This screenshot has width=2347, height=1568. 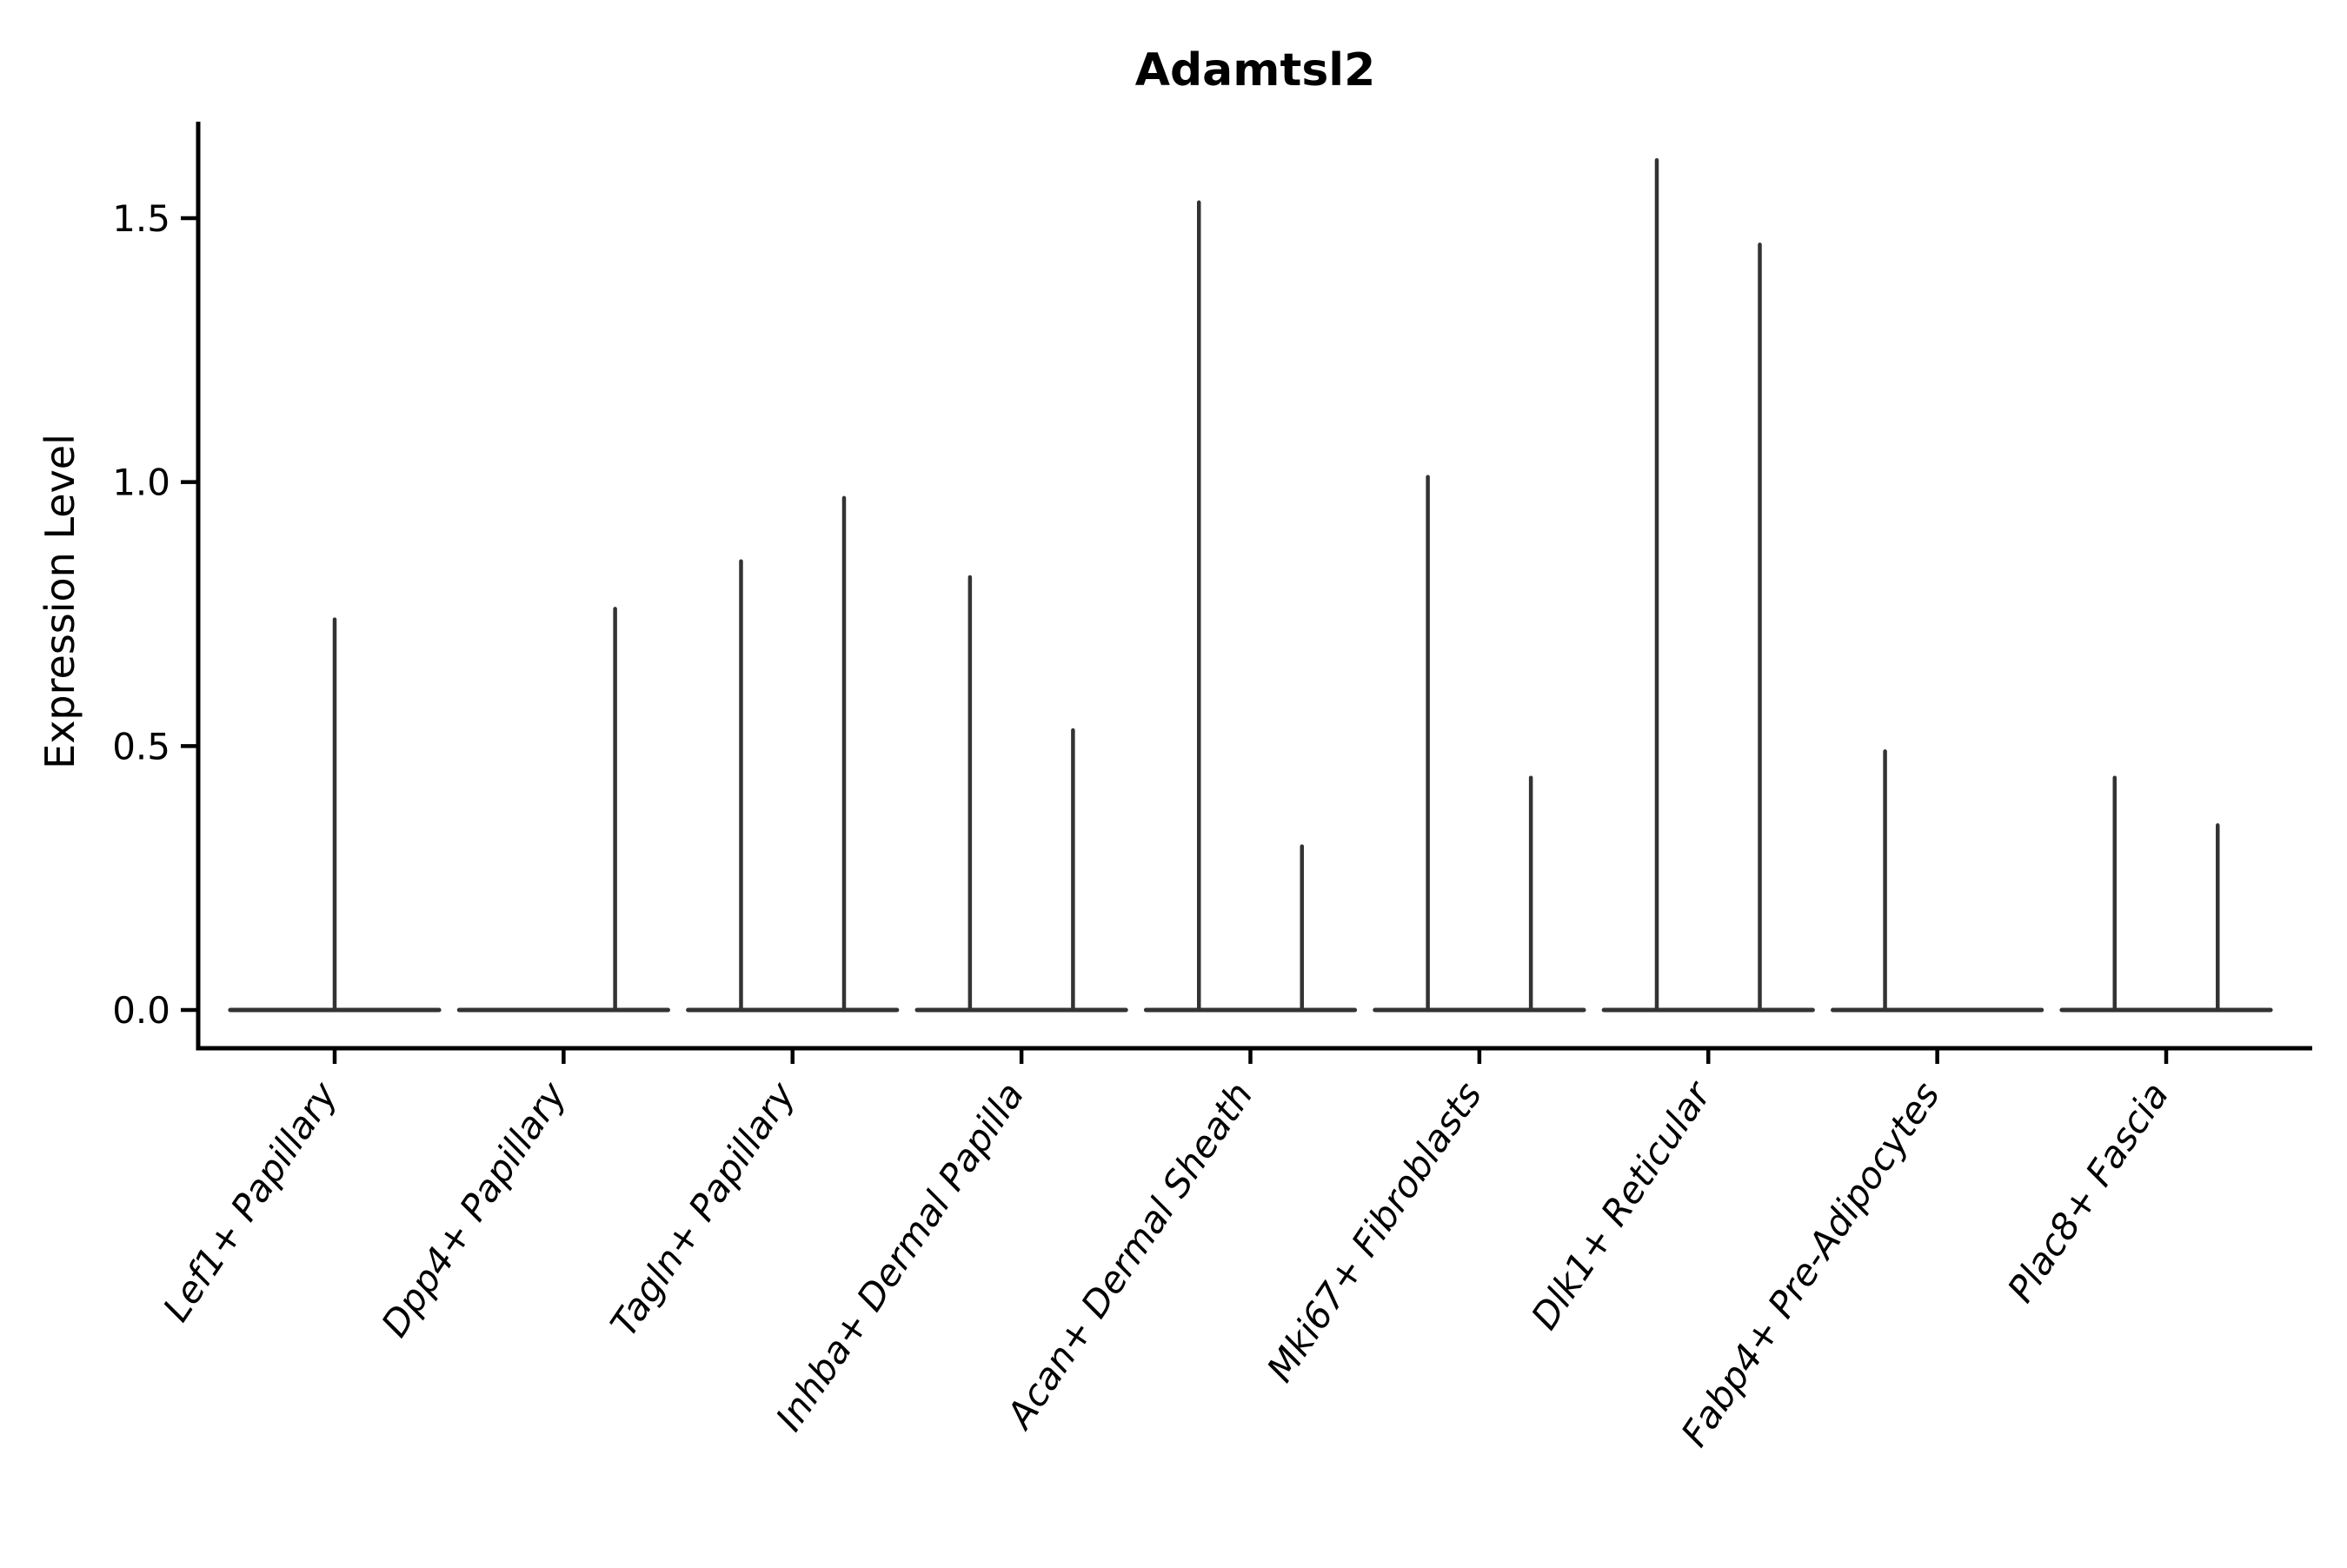 I want to click on y-axis-label: Expression Level, so click(x=60, y=601).